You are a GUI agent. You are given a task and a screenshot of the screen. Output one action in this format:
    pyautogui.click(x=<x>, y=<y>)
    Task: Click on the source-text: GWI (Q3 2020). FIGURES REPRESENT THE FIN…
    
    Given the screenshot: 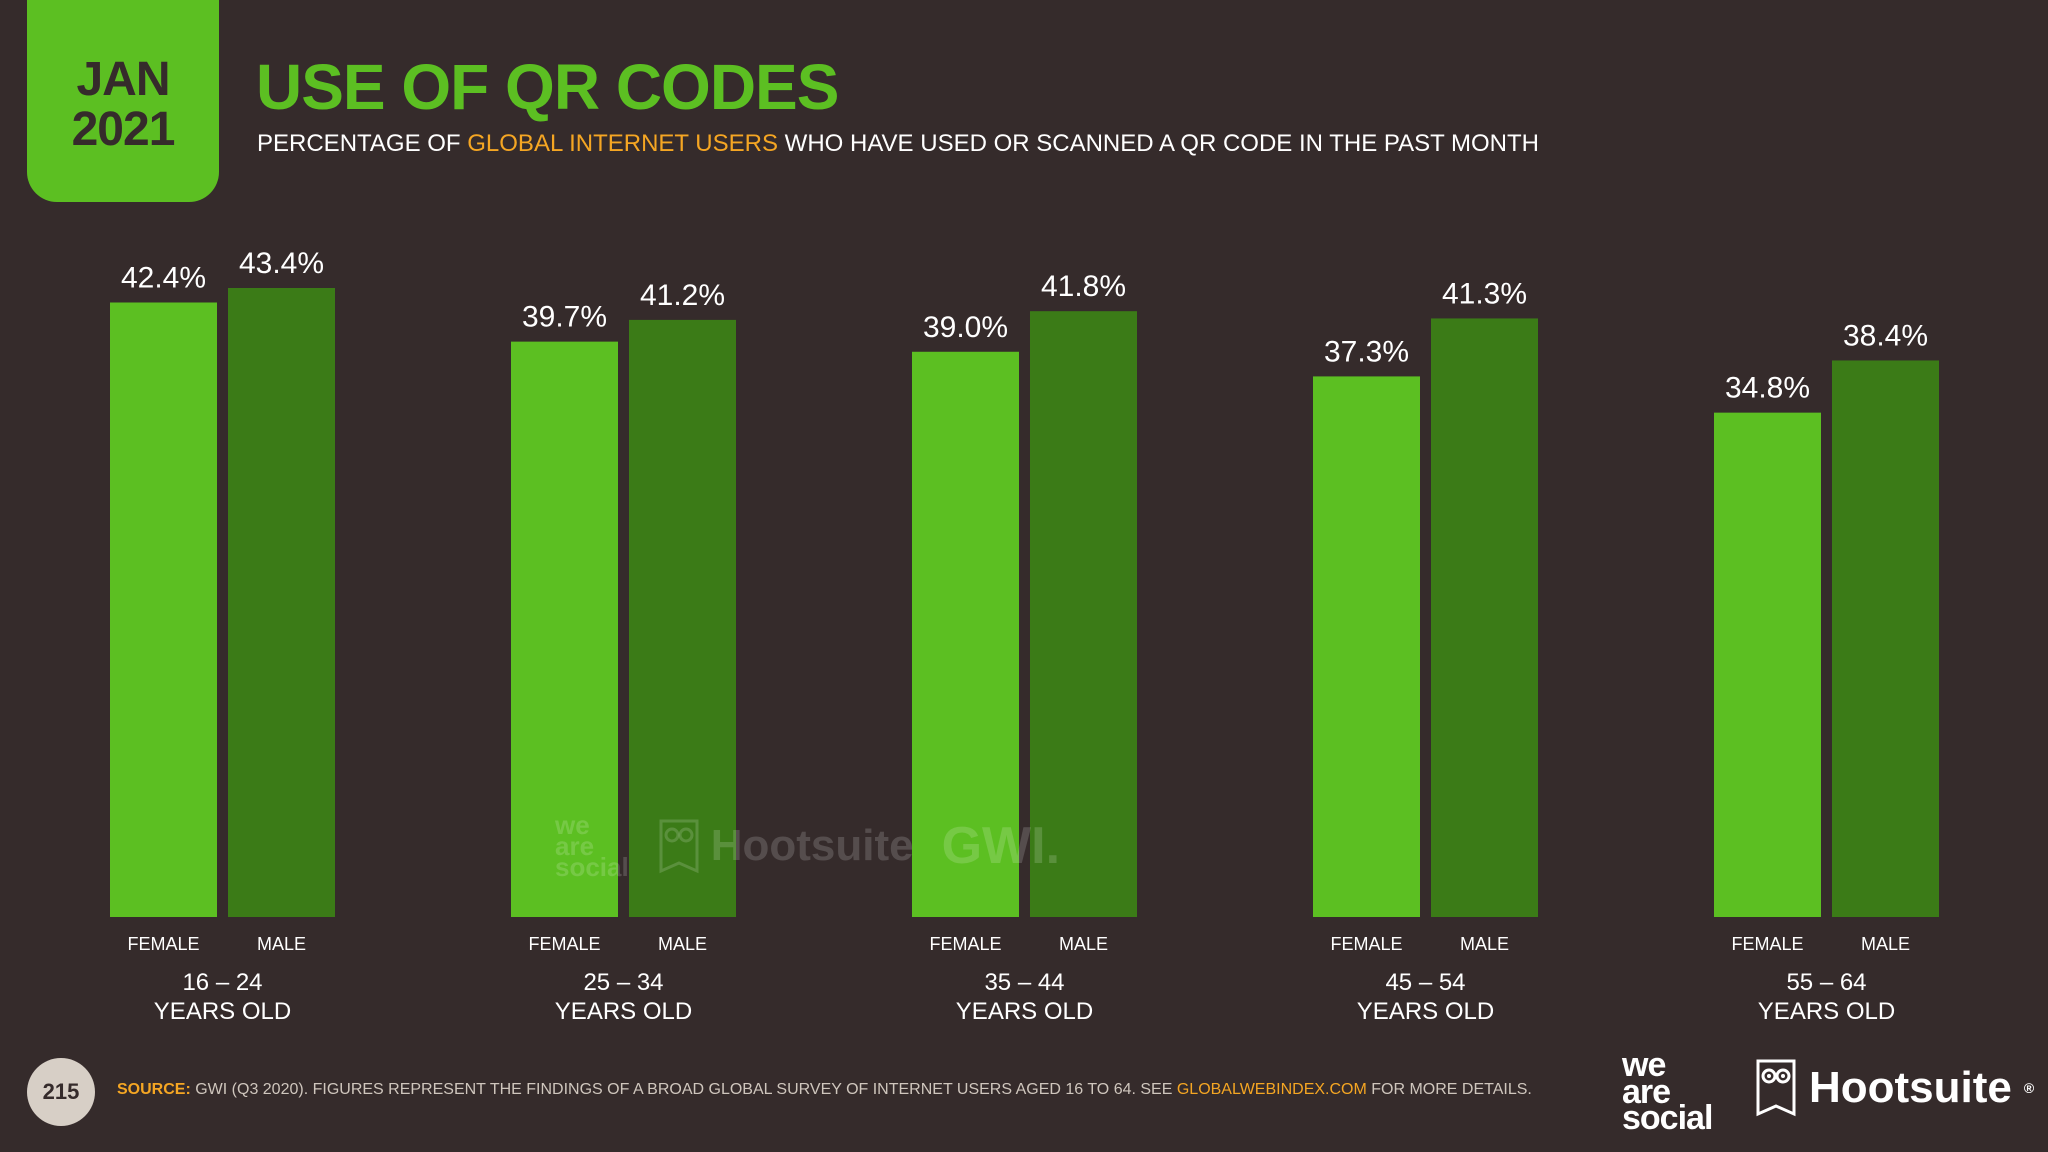 What is the action you would take?
    pyautogui.click(x=683, y=1089)
    